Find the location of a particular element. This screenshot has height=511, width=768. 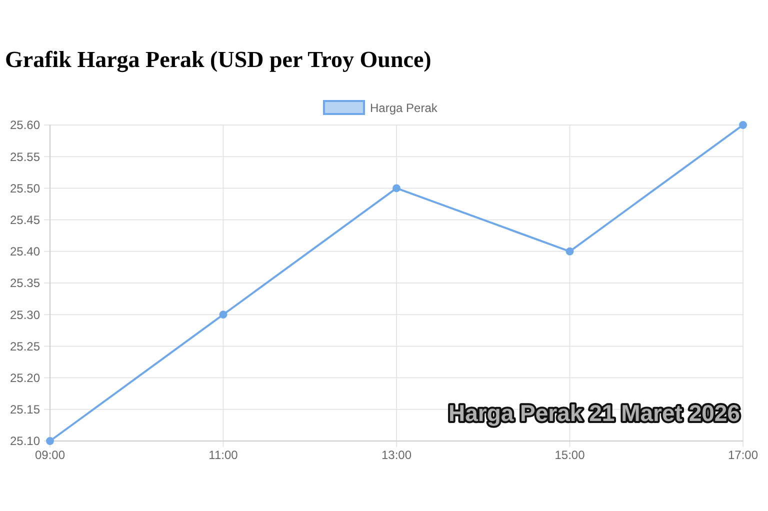

legend-label: Harga Perak is located at coordinates (404, 108).